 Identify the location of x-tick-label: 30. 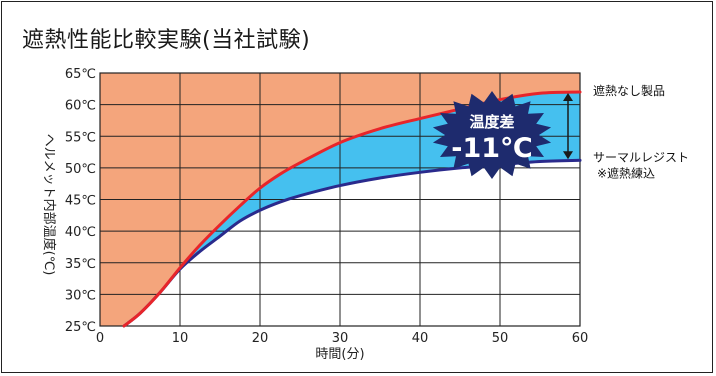
(340, 338).